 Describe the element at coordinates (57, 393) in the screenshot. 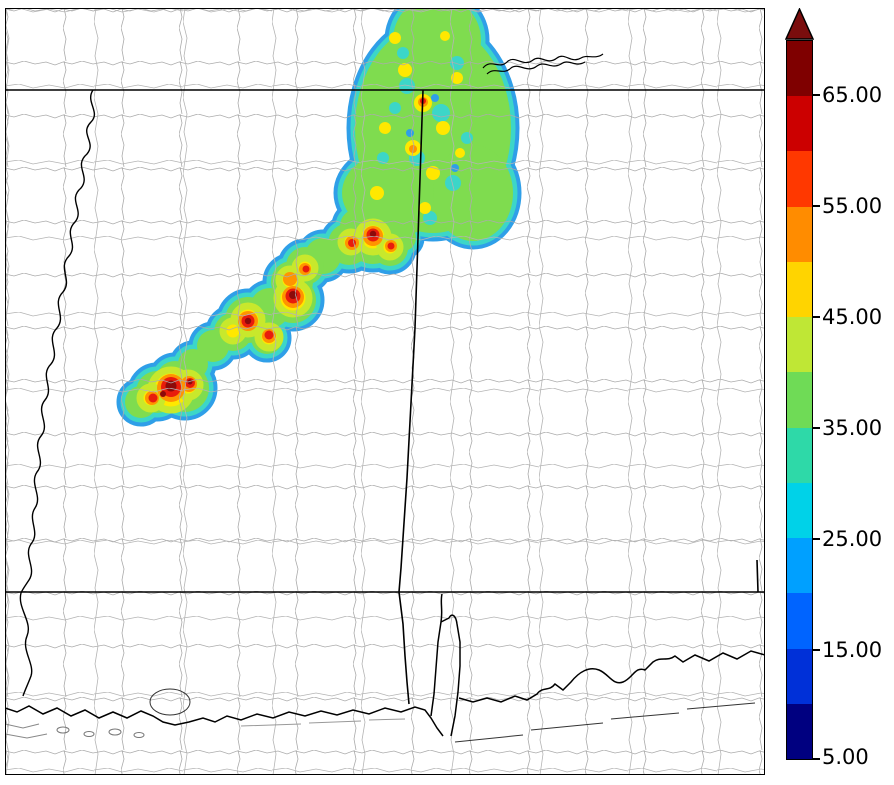

I see `mississippi-river` at that location.